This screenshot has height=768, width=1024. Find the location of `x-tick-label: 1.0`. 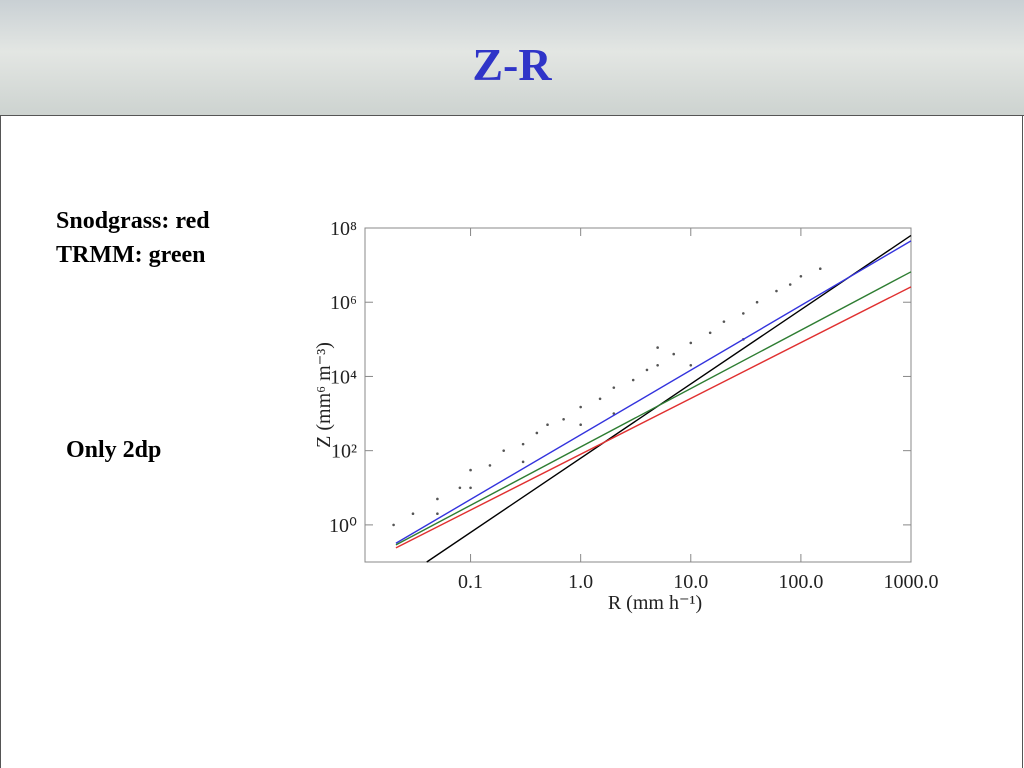

x-tick-label: 1.0 is located at coordinates (580, 582).